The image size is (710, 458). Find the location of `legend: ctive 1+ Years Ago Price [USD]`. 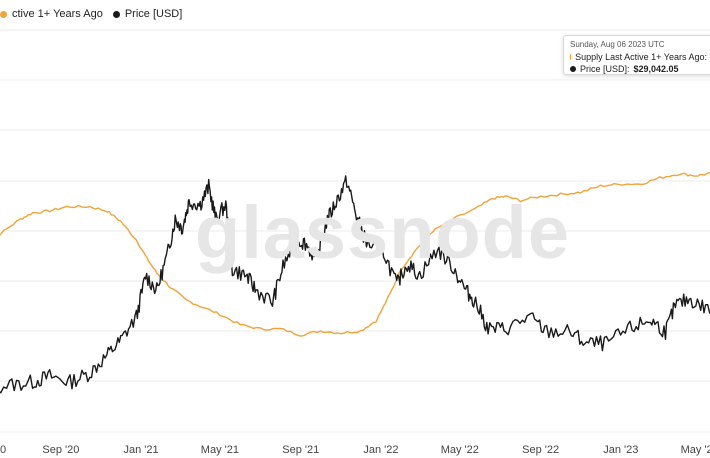

legend: ctive 1+ Years Ago Price [USD] is located at coordinates (91, 14).